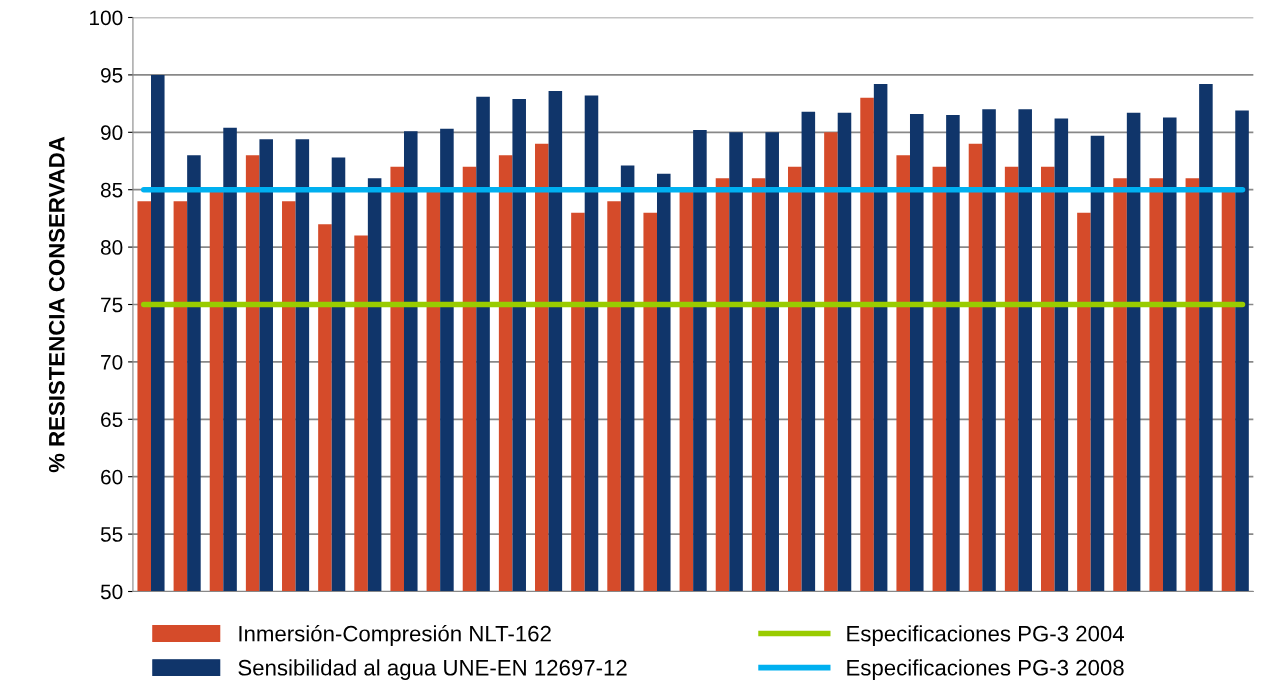 This screenshot has width=1266, height=700. Describe the element at coordinates (395, 635) in the screenshot. I see `legend-label: Inmersión-Compresión NLT-162` at that location.